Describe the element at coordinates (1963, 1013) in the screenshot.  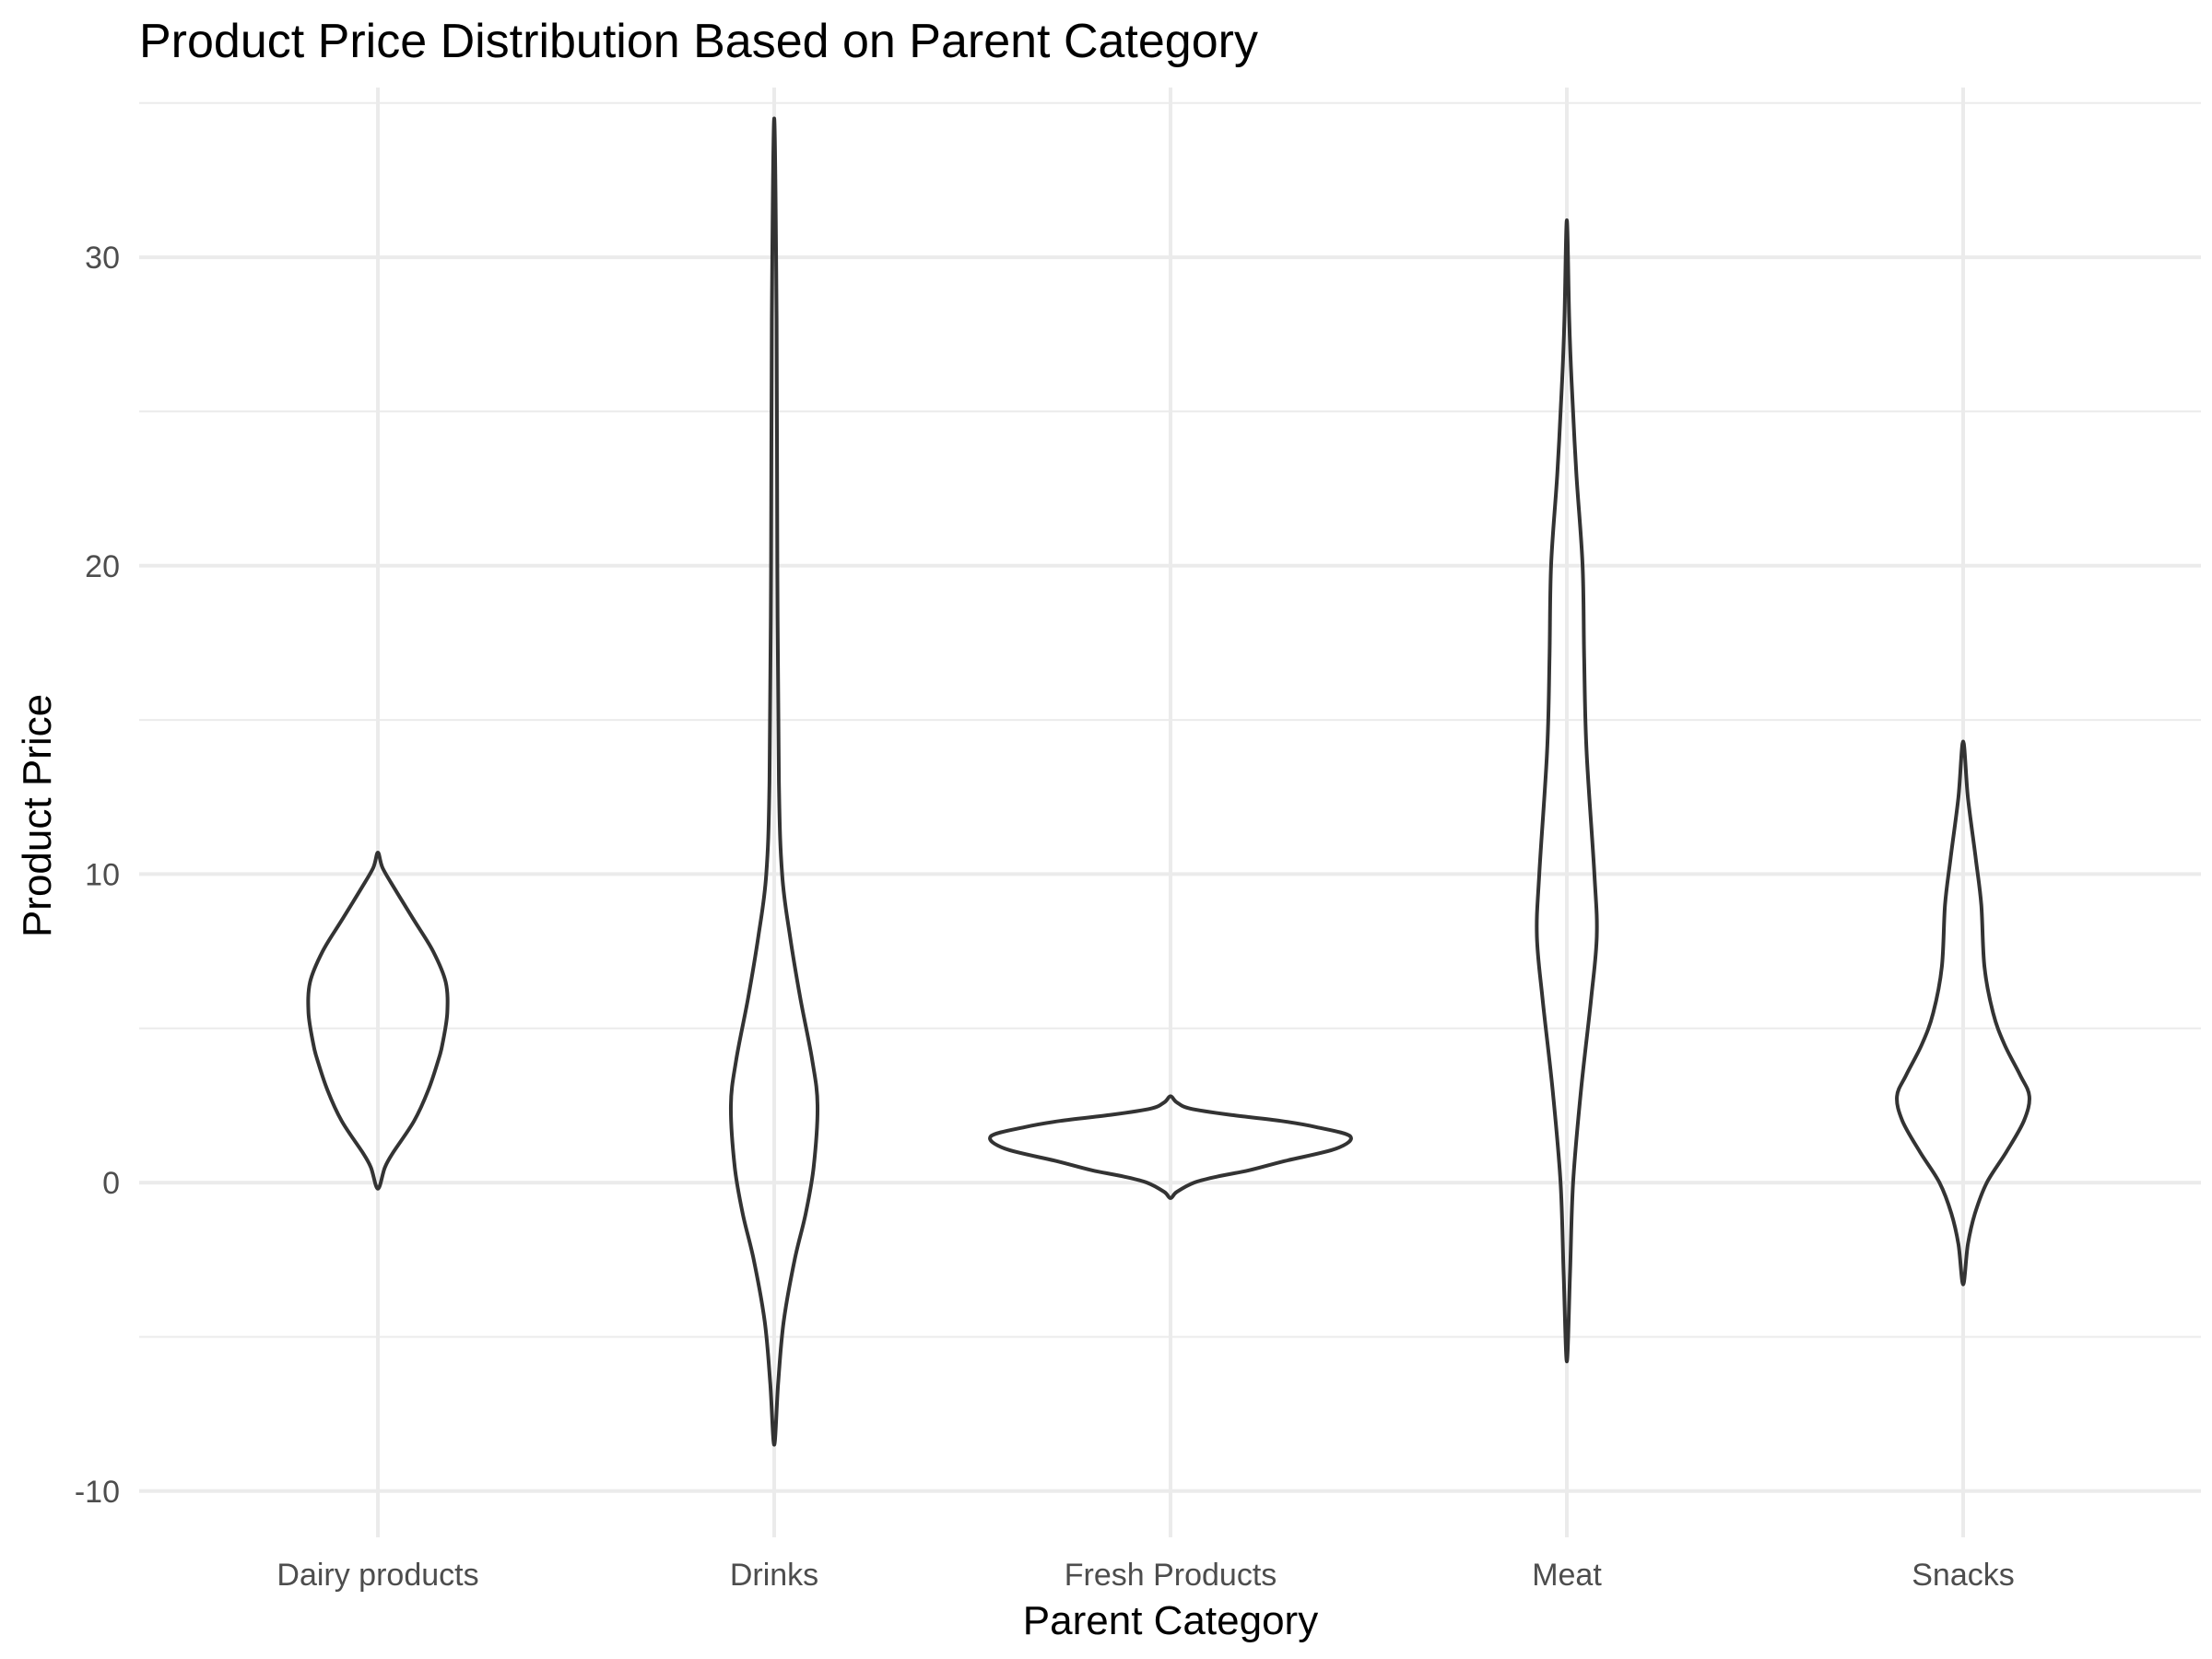
I see `violin-snacks` at that location.